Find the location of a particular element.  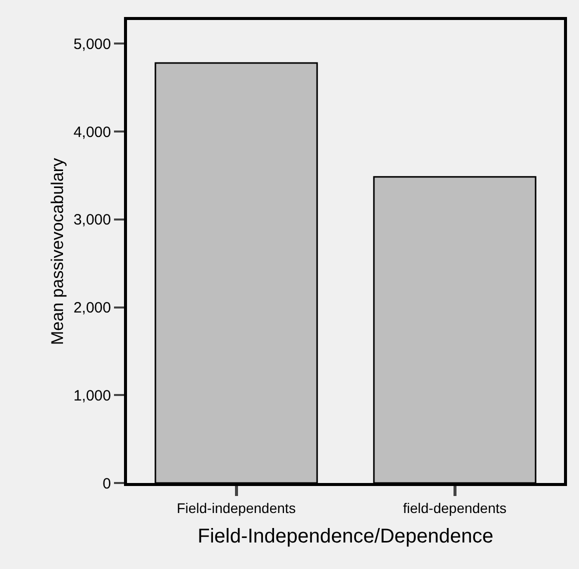

x-tick-label: field-dependents is located at coordinates (454, 508).